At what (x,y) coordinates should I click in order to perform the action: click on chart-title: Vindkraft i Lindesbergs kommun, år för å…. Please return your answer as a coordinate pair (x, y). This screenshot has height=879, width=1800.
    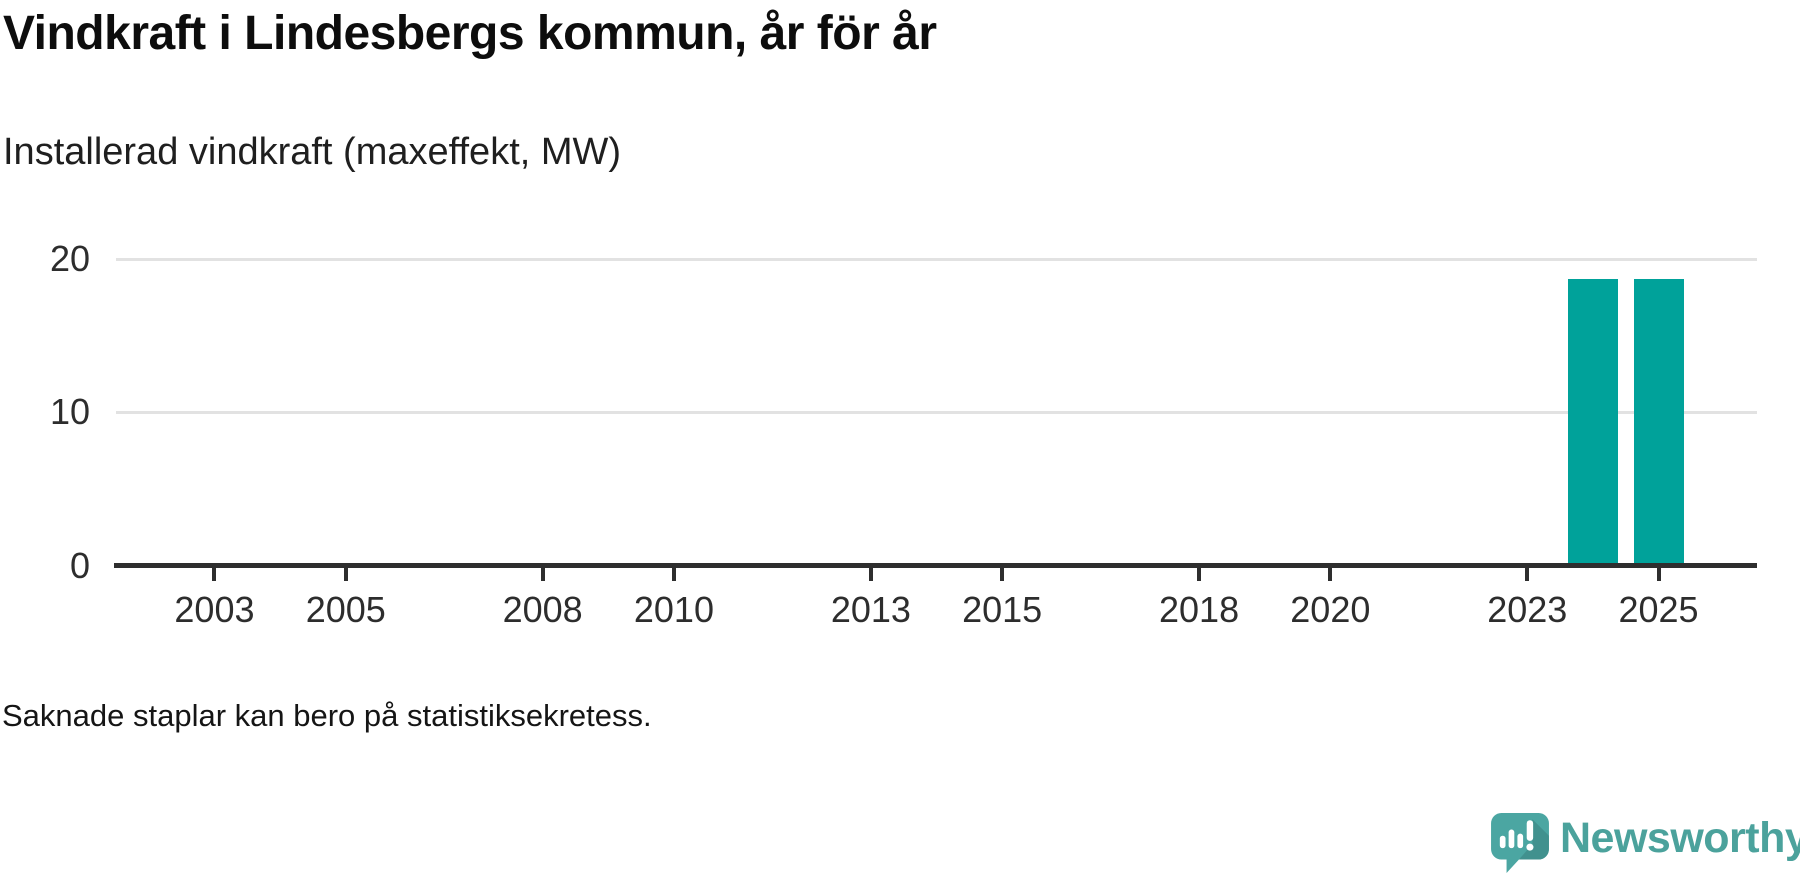
    Looking at the image, I should click on (470, 33).